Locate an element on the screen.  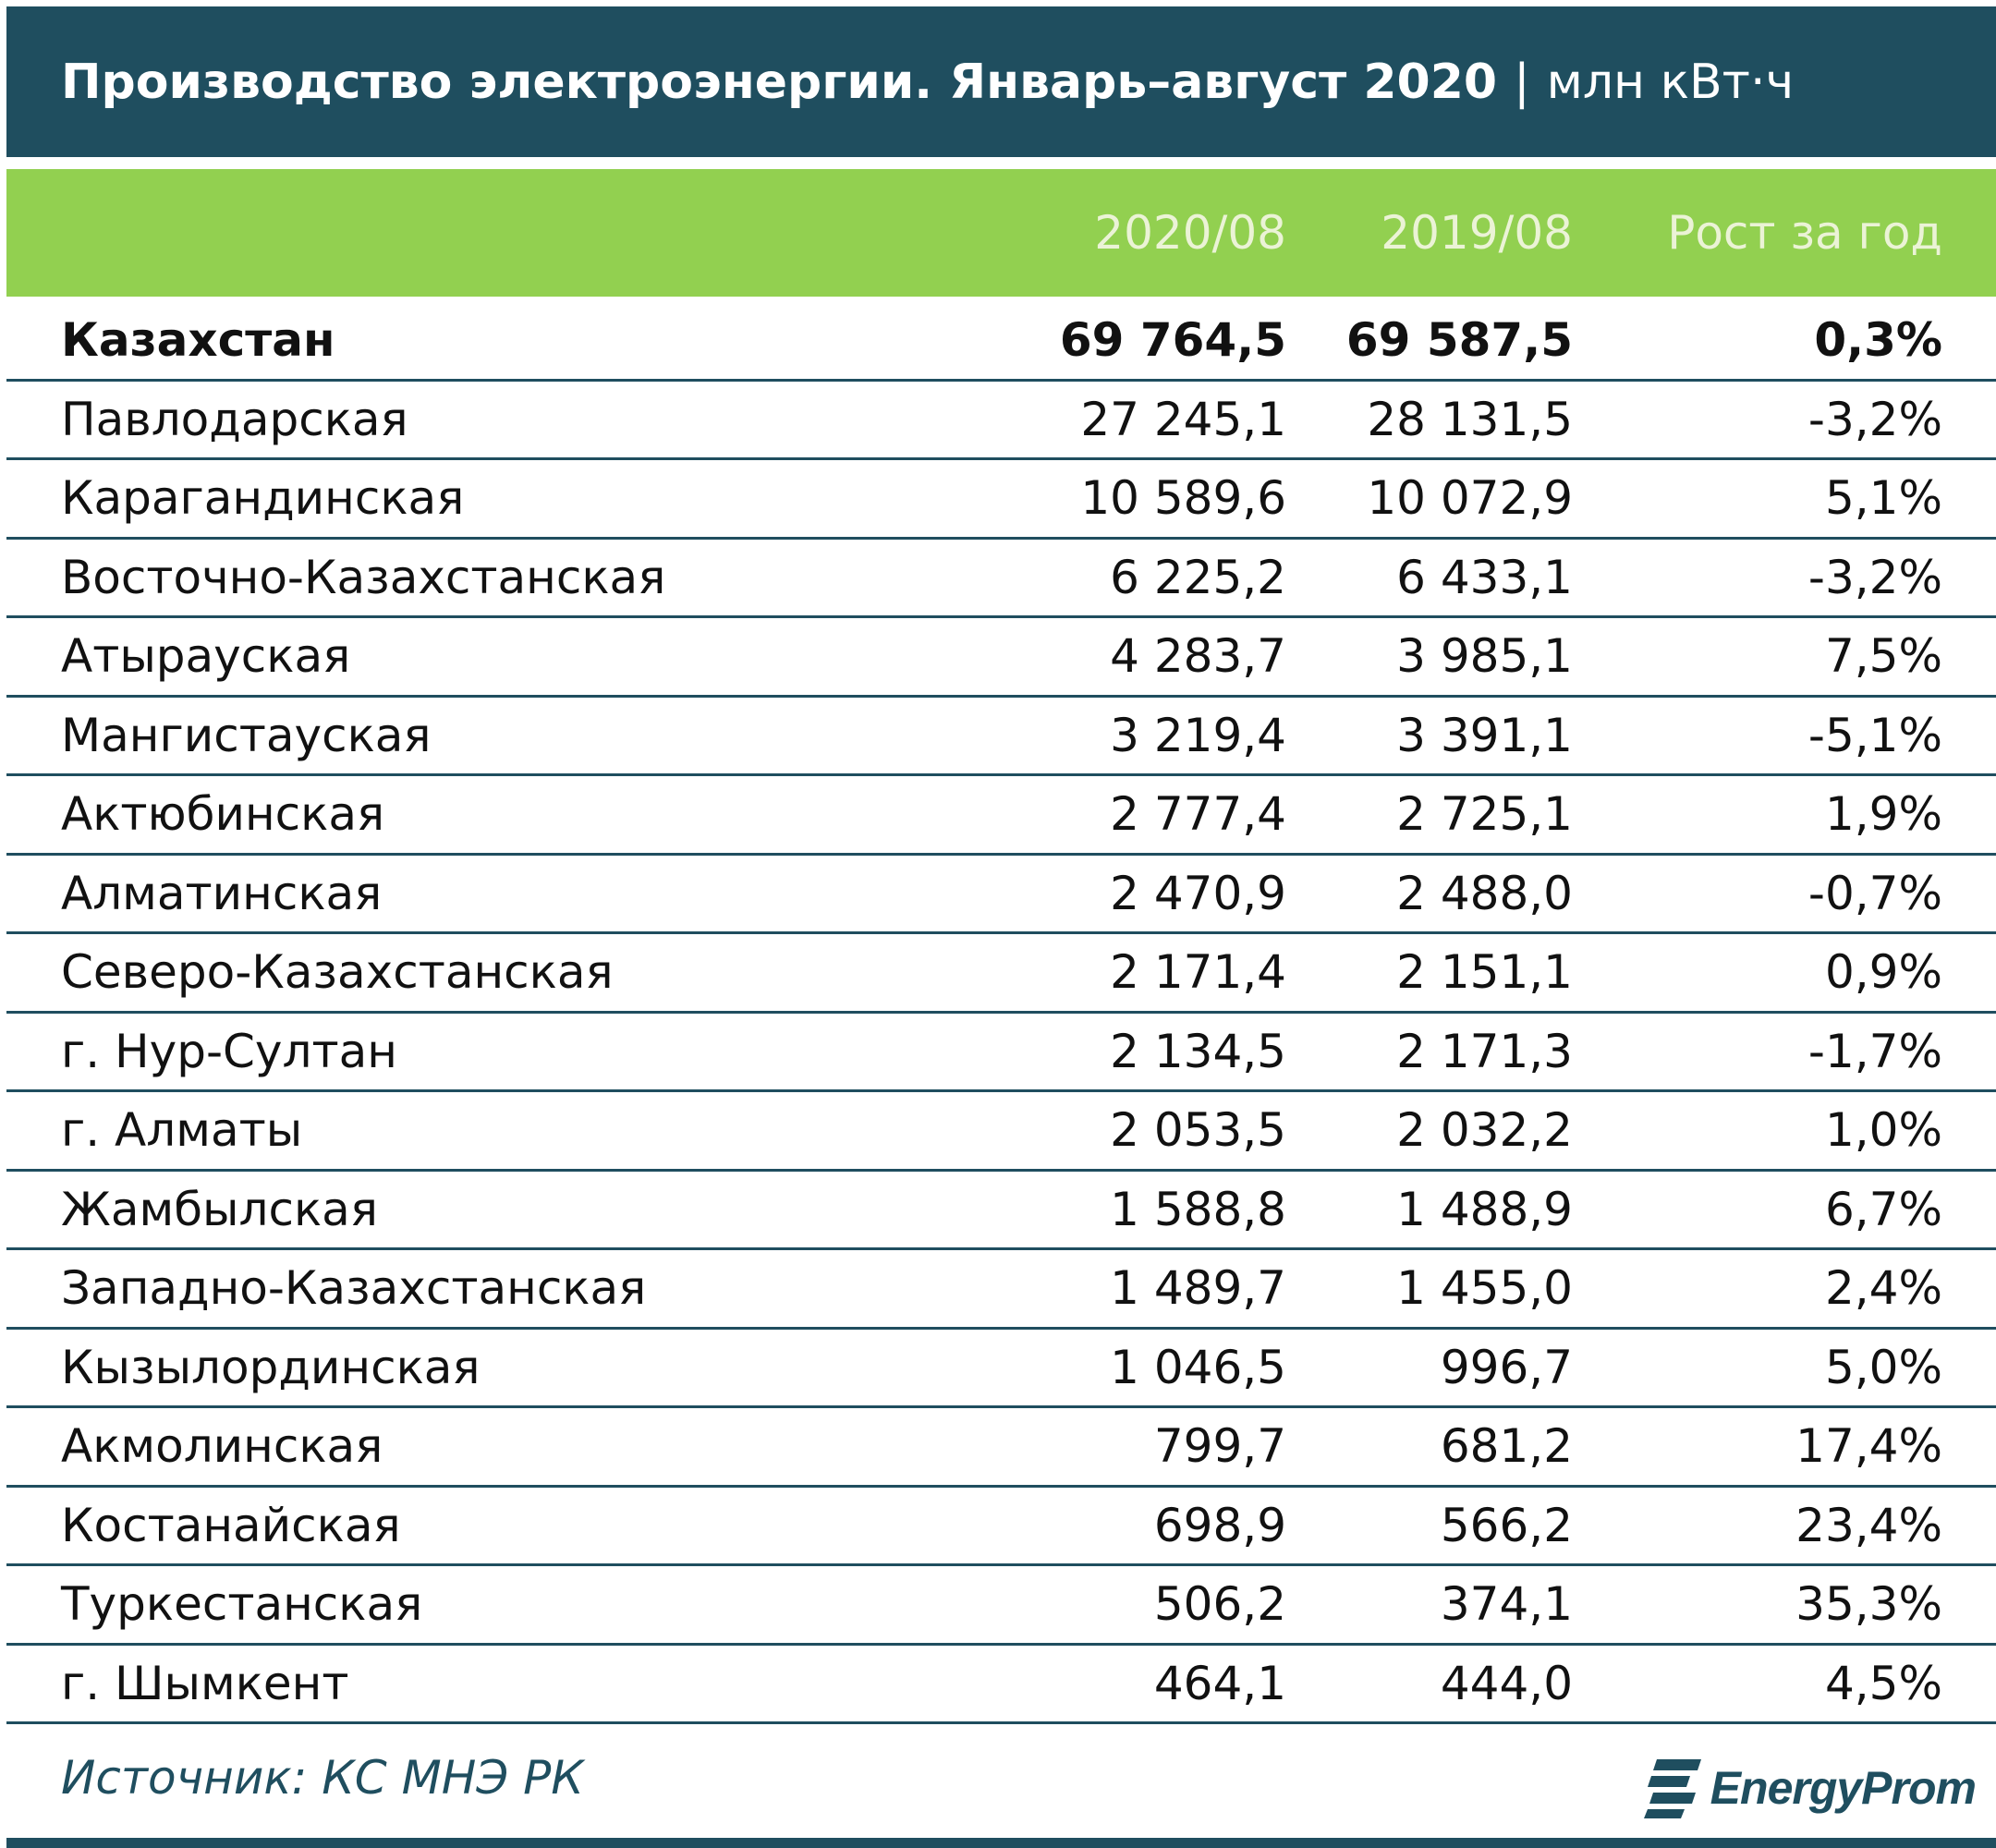
row-growth: 7,5% is located at coordinates (1883, 656).